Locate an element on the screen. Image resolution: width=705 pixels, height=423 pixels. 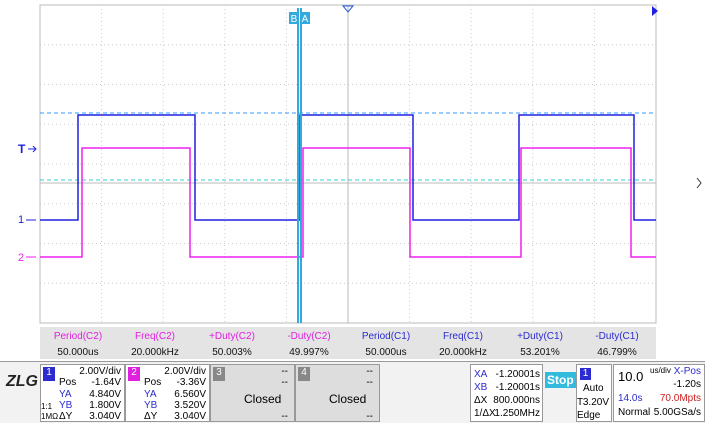
ch4-scale: -- is located at coordinates (369, 371).